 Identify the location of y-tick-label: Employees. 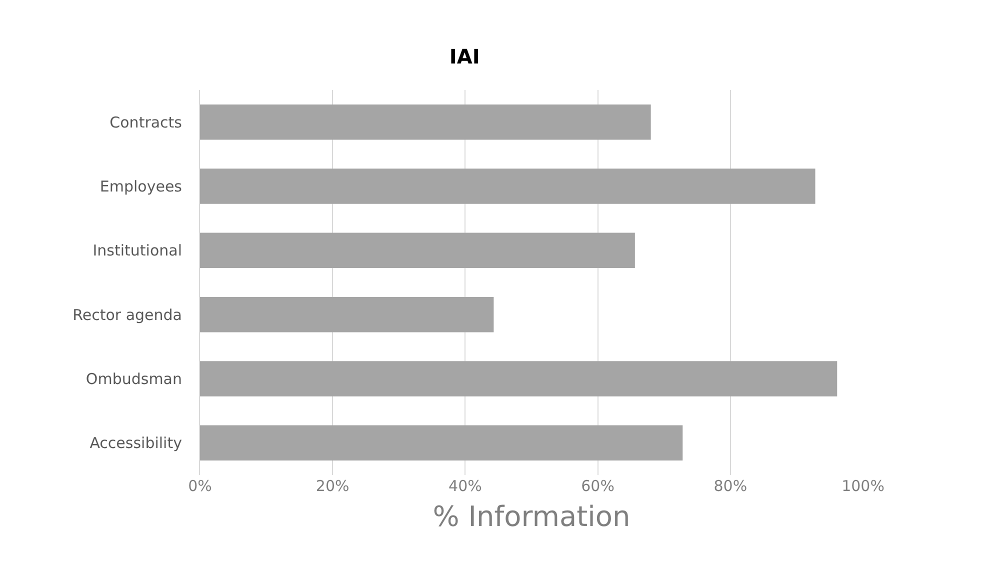
(141, 187).